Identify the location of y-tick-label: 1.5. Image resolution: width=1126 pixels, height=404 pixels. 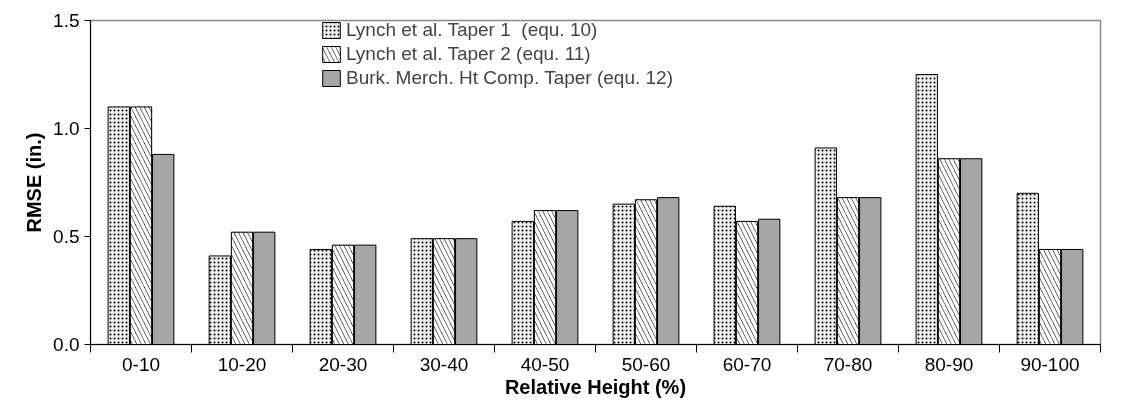
(66, 20).